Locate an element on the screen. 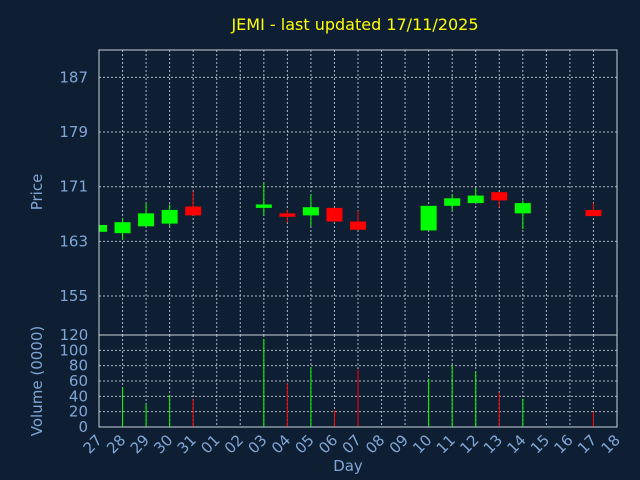  chart-title: JEMI - last updated 17/11/2025 is located at coordinates (354, 24).